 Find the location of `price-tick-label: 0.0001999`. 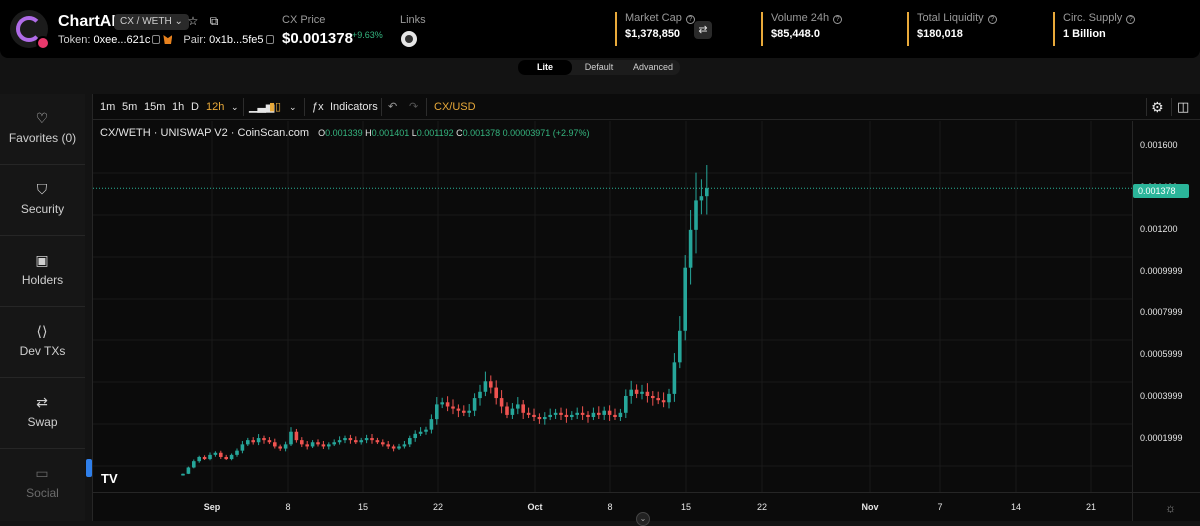

price-tick-label: 0.0001999 is located at coordinates (1161, 438).